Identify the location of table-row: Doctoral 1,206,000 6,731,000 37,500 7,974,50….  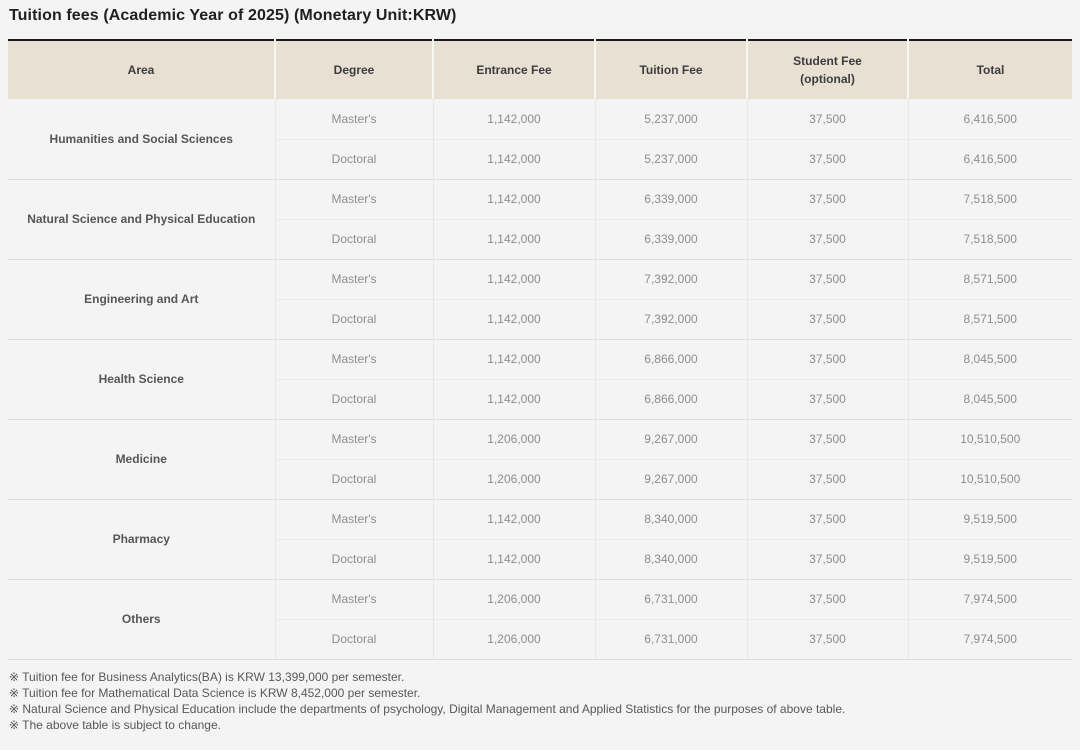
(540, 638).